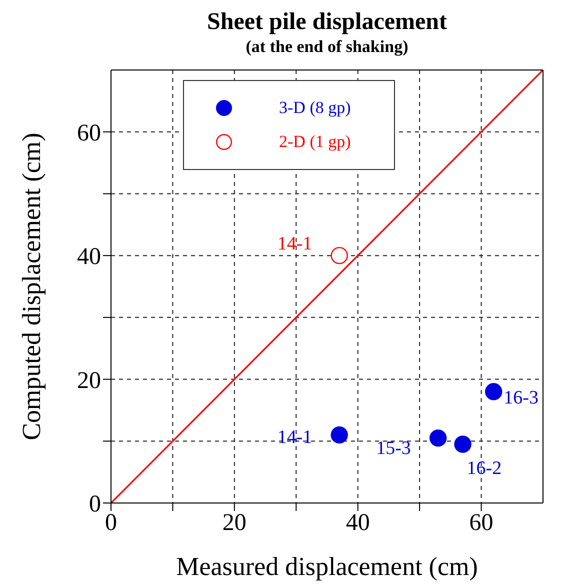 The width and height of the screenshot is (563, 586). What do you see at coordinates (89, 133) in the screenshot?
I see `y-tick-label: 60` at bounding box center [89, 133].